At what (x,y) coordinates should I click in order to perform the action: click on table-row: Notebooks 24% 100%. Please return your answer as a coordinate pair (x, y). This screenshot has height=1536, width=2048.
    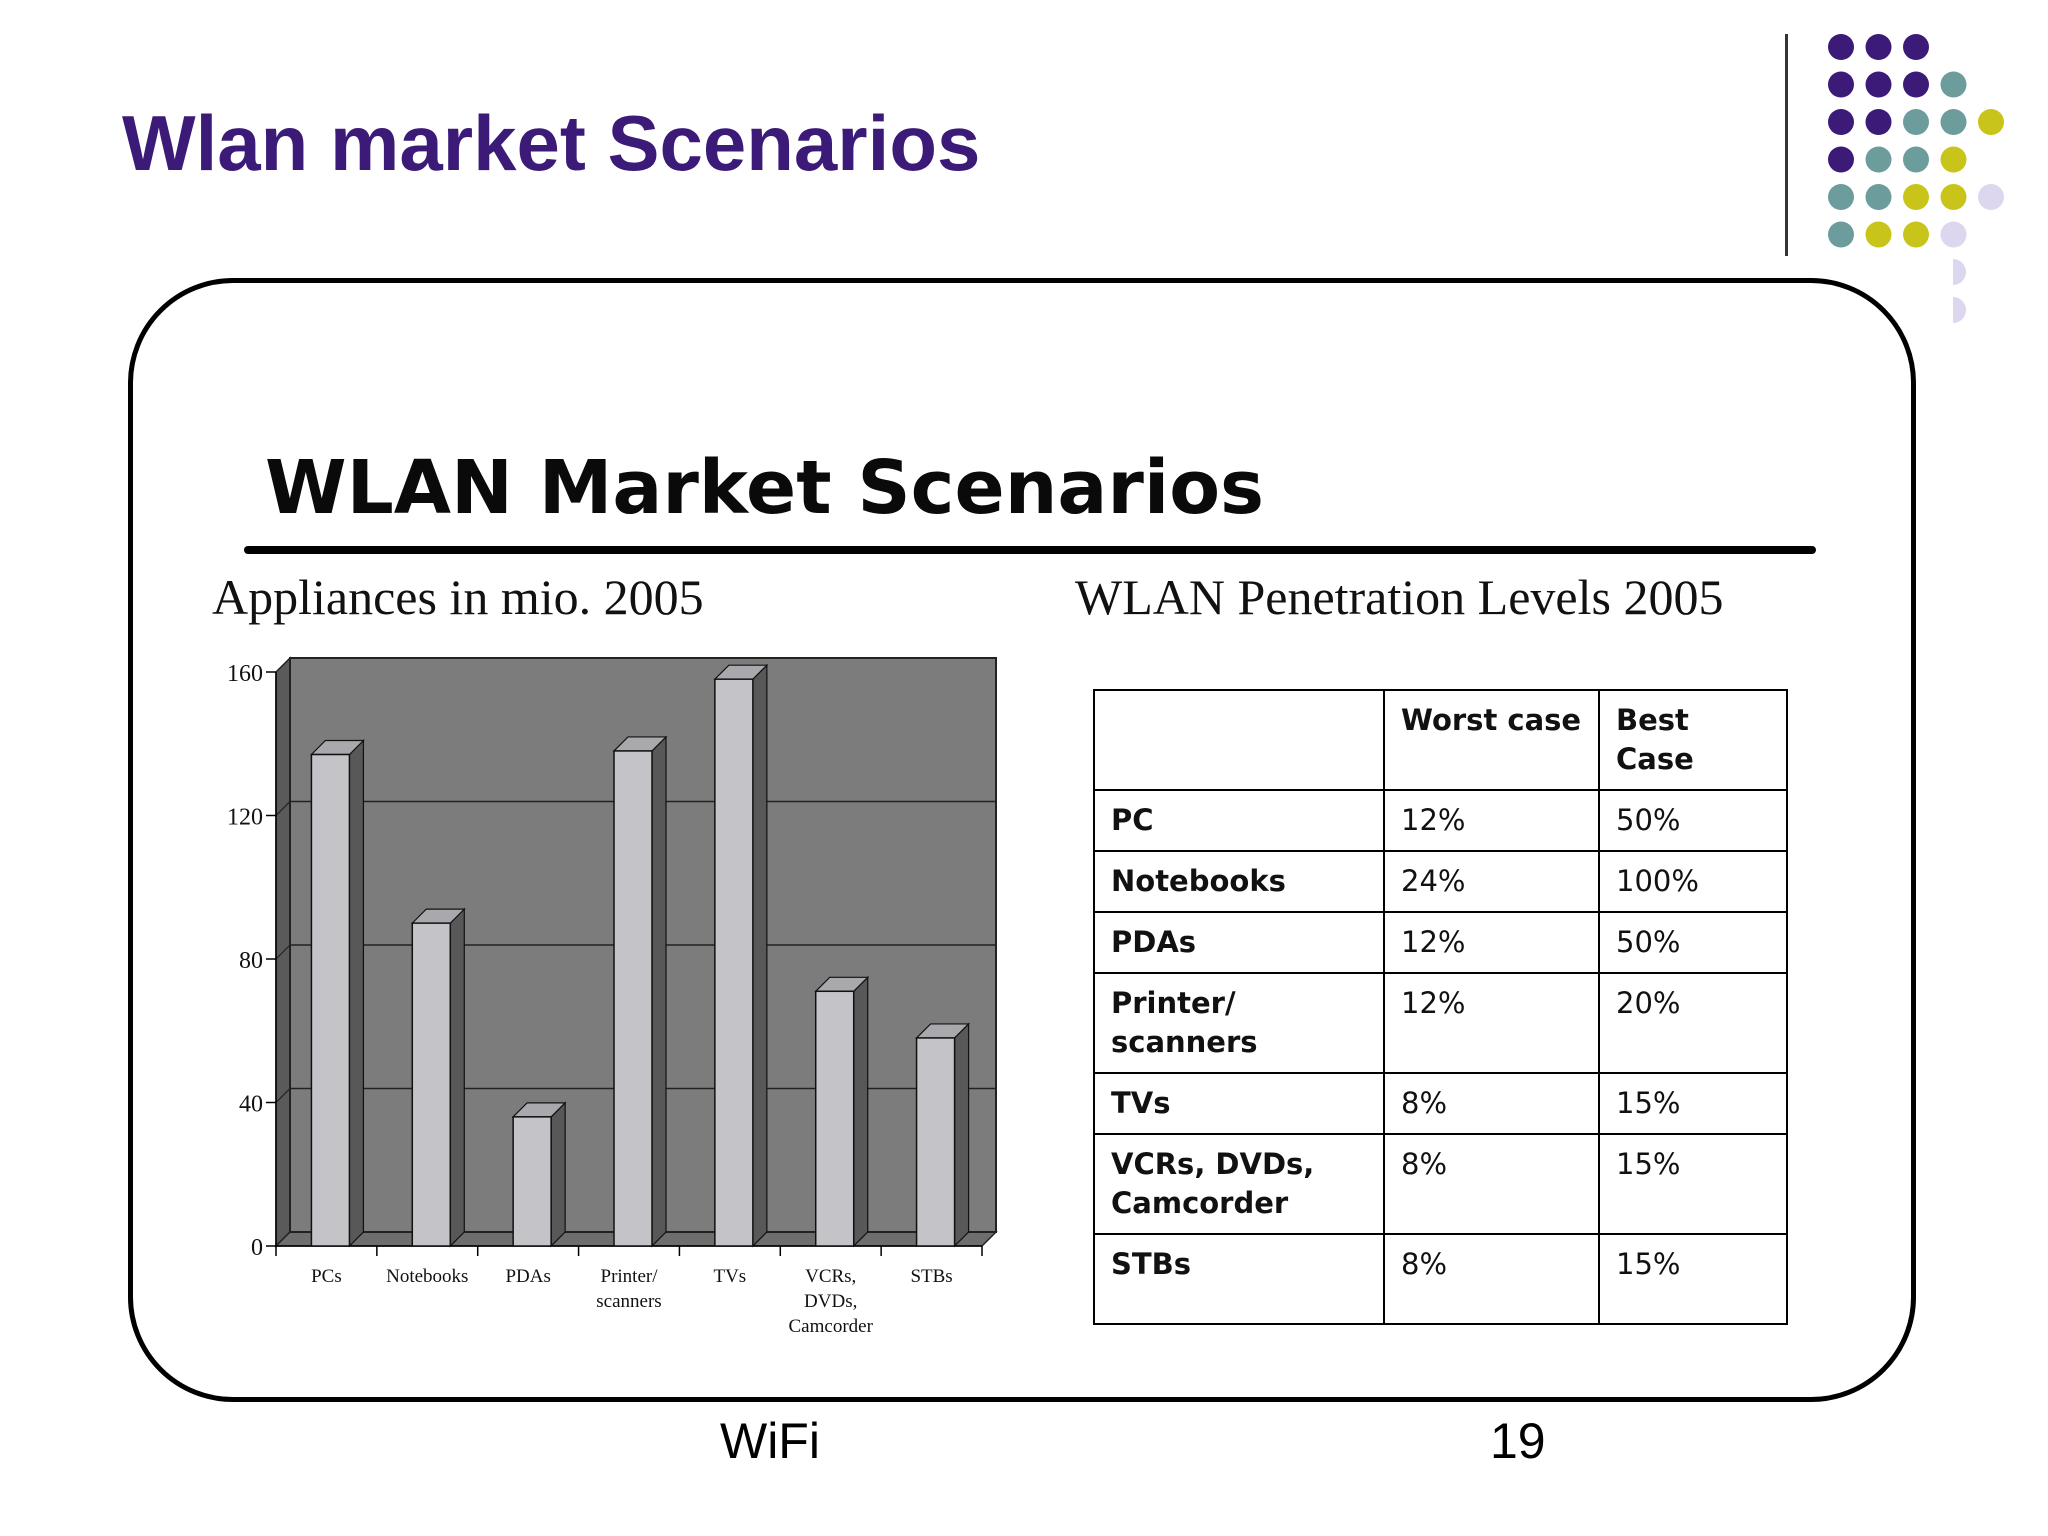
    Looking at the image, I should click on (1440, 881).